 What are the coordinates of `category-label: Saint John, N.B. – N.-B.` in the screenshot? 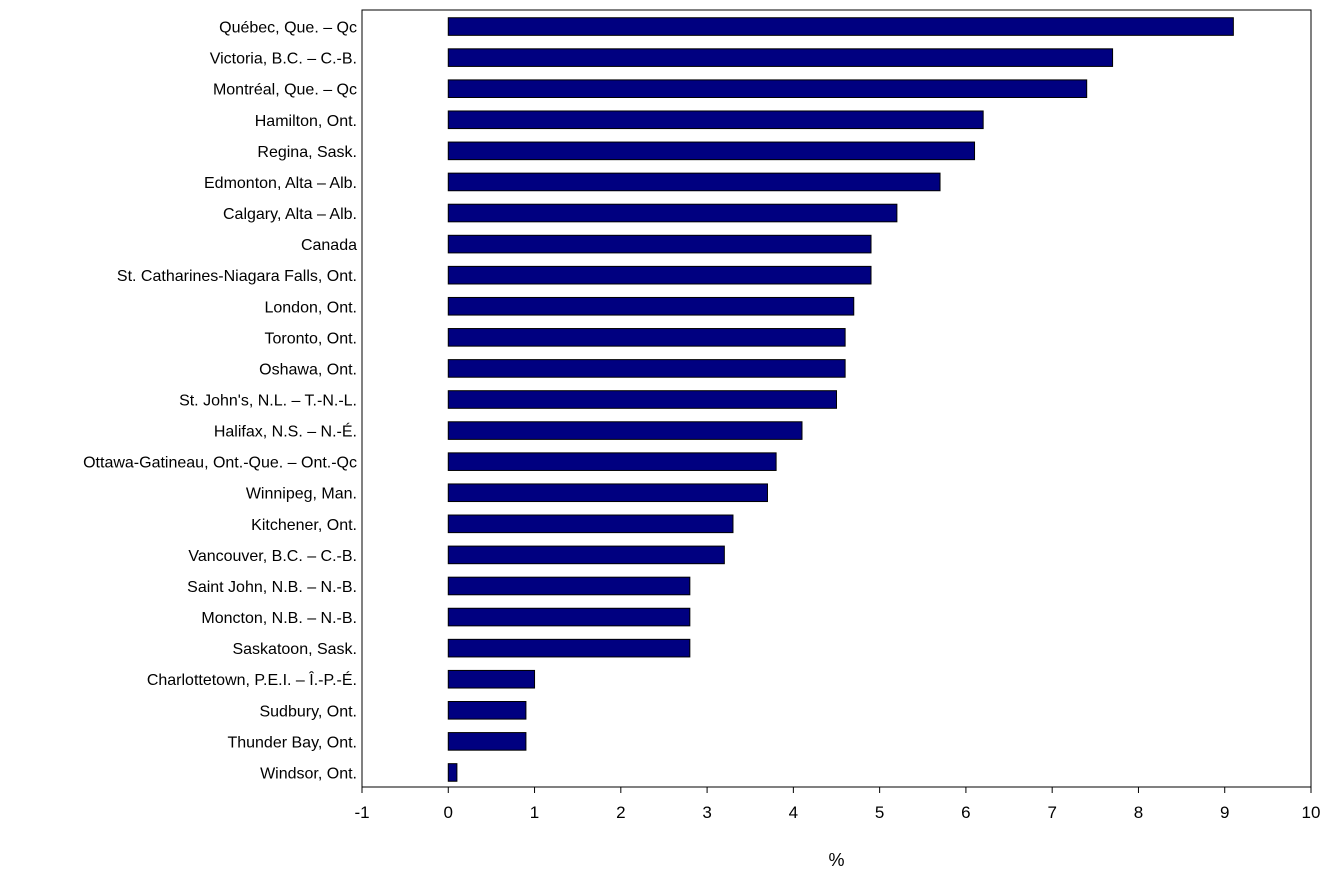 It's located at (272, 587).